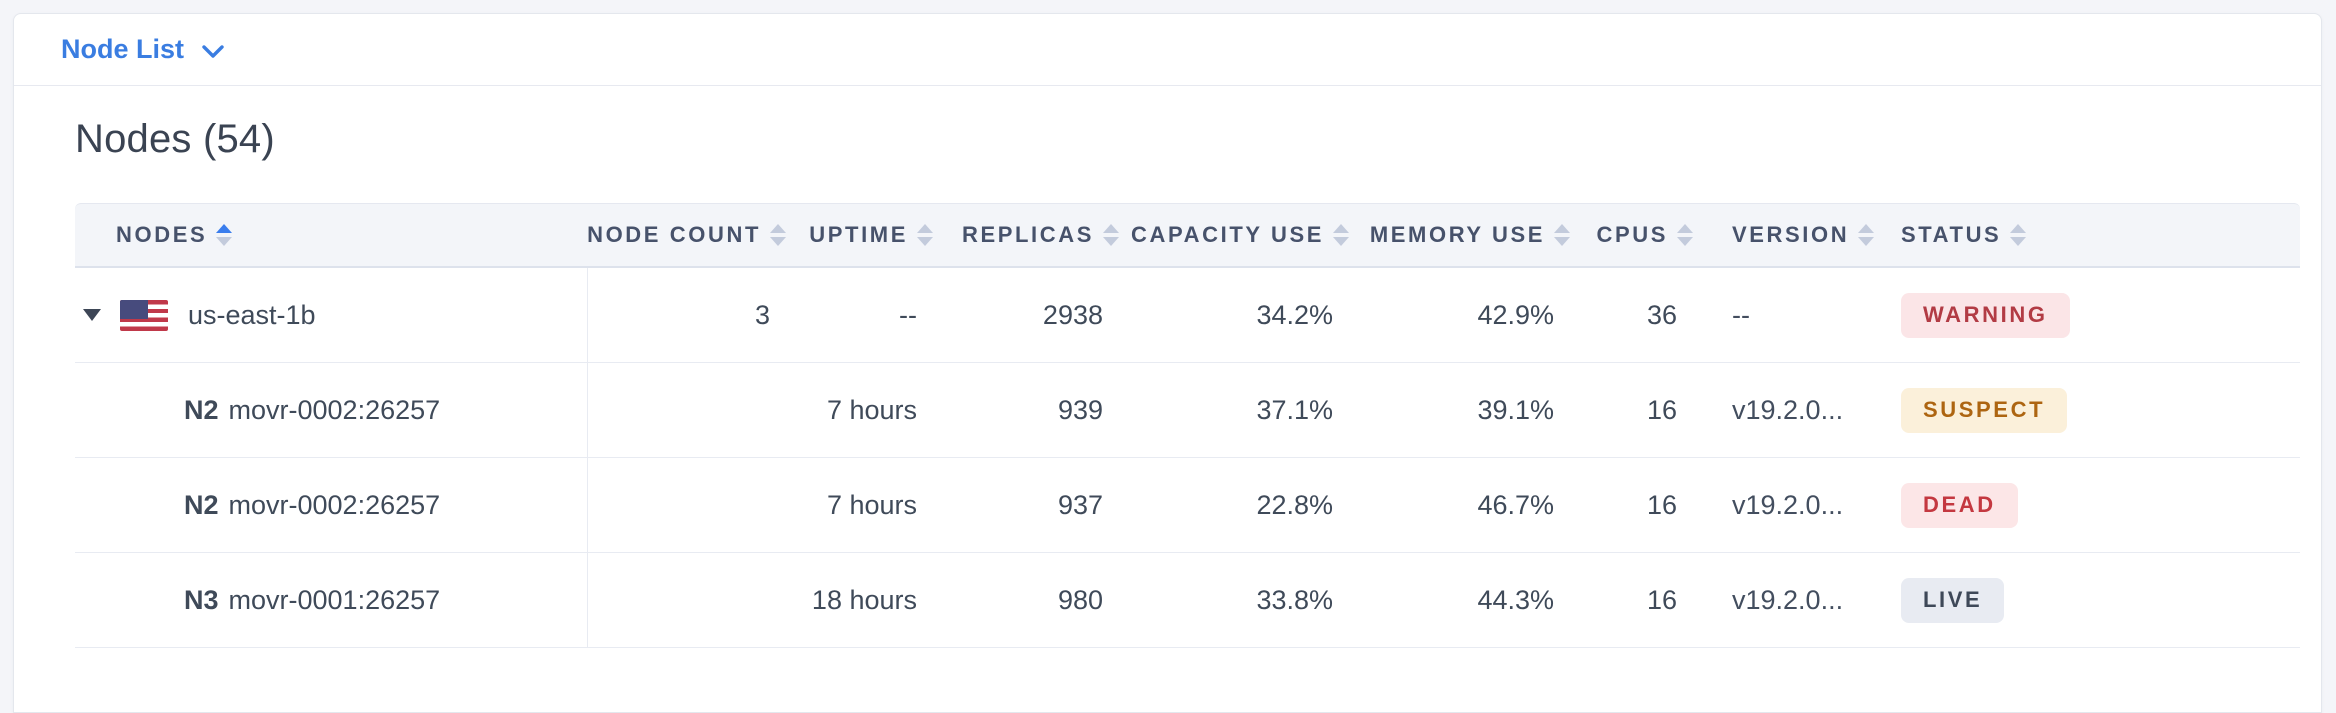 The image size is (2336, 713). Describe the element at coordinates (1661, 314) in the screenshot. I see `cpus-cell: 36` at that location.